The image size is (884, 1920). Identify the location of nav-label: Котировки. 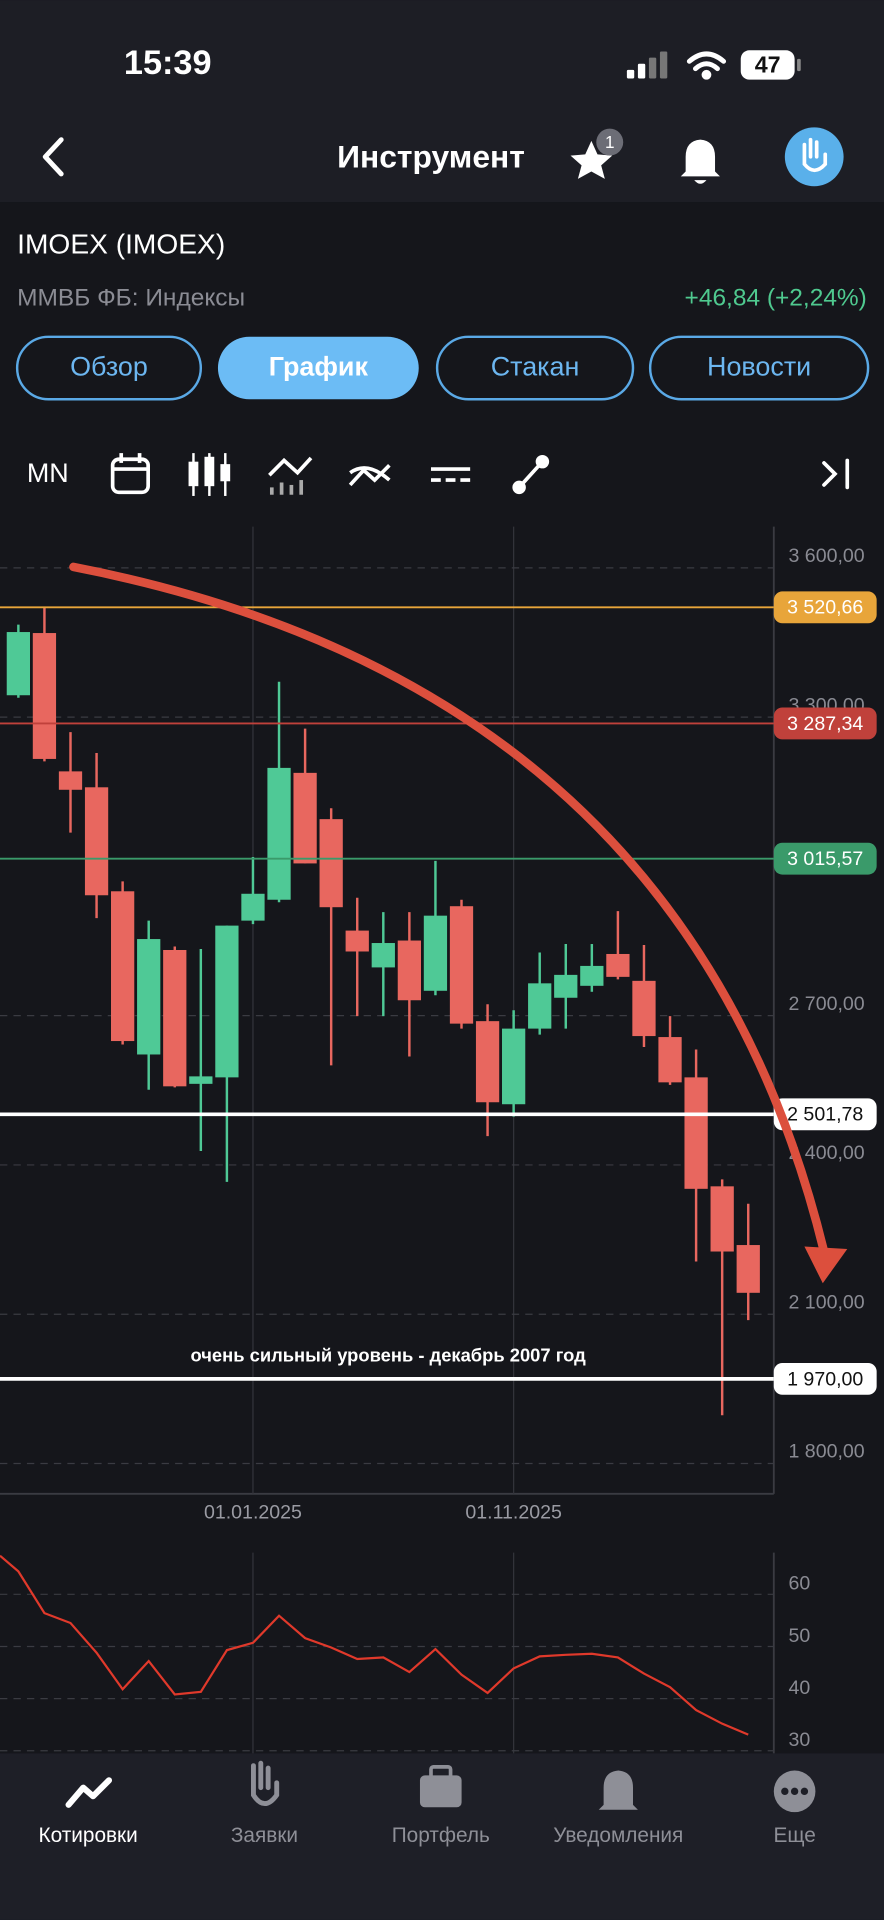
(88, 1835).